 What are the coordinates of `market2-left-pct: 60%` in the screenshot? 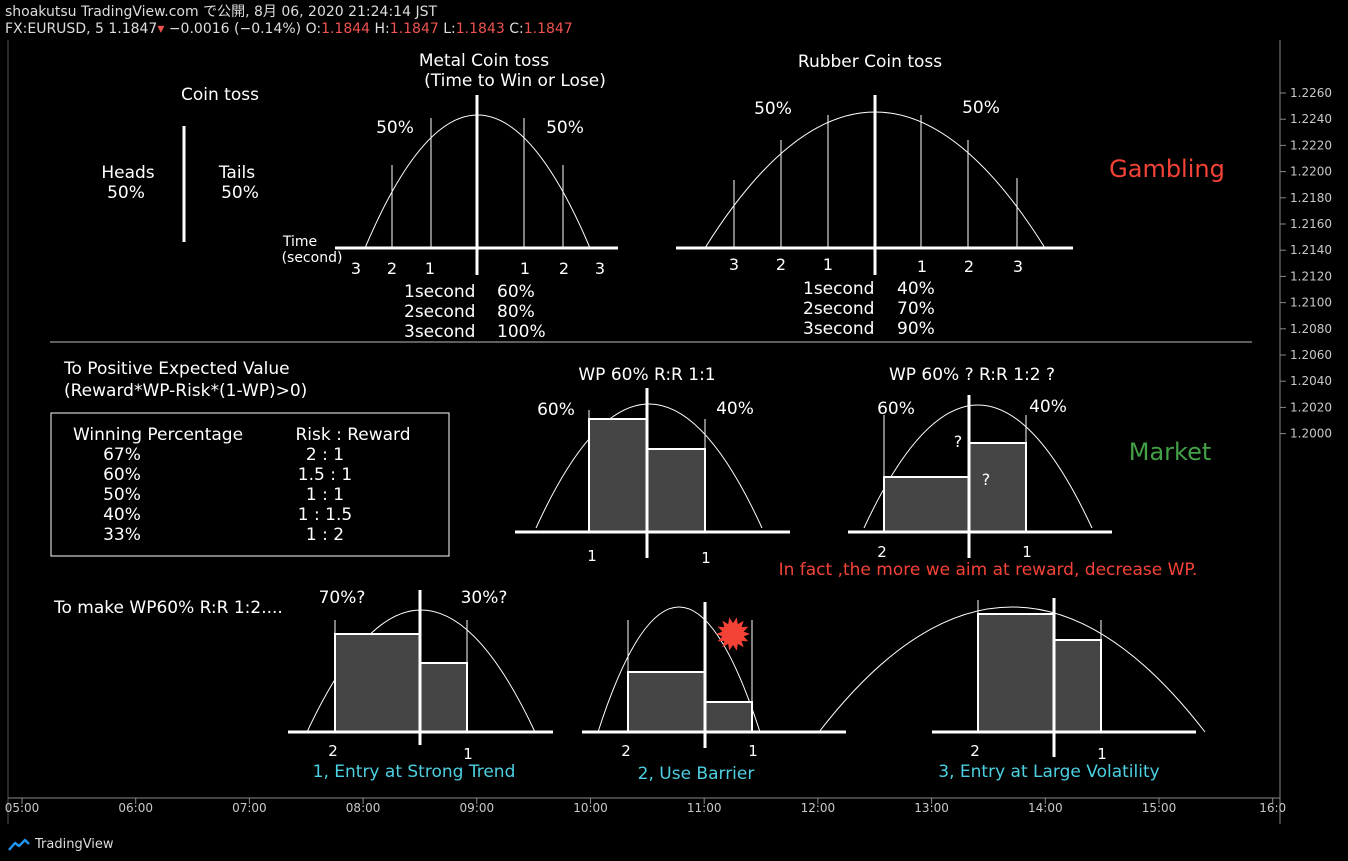 It's located at (896, 409).